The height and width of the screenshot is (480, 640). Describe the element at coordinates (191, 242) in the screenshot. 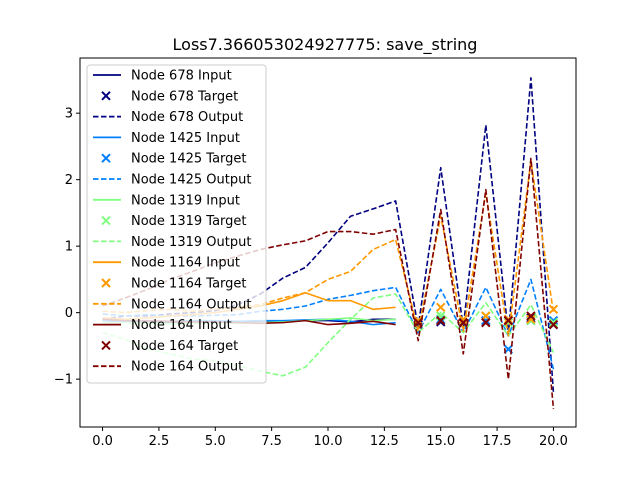

I see `legend-label-node-1319-output: Node 1319 Output` at that location.